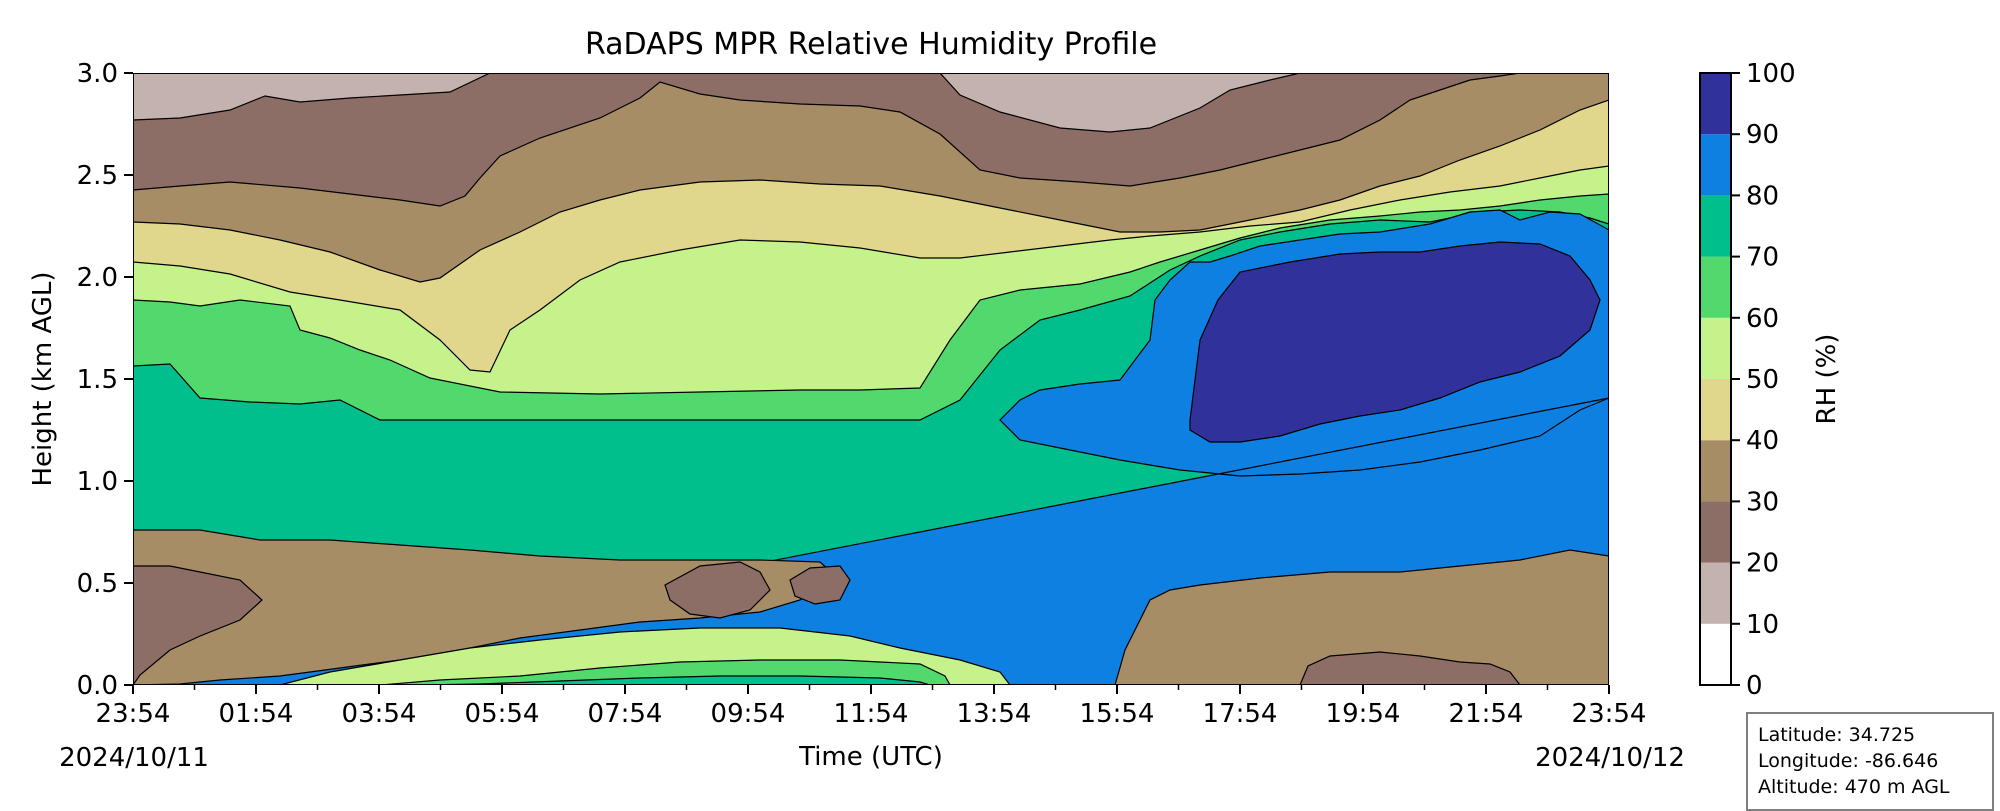 This screenshot has height=811, width=2000. I want to click on x-tick-label: 11:54, so click(871, 714).